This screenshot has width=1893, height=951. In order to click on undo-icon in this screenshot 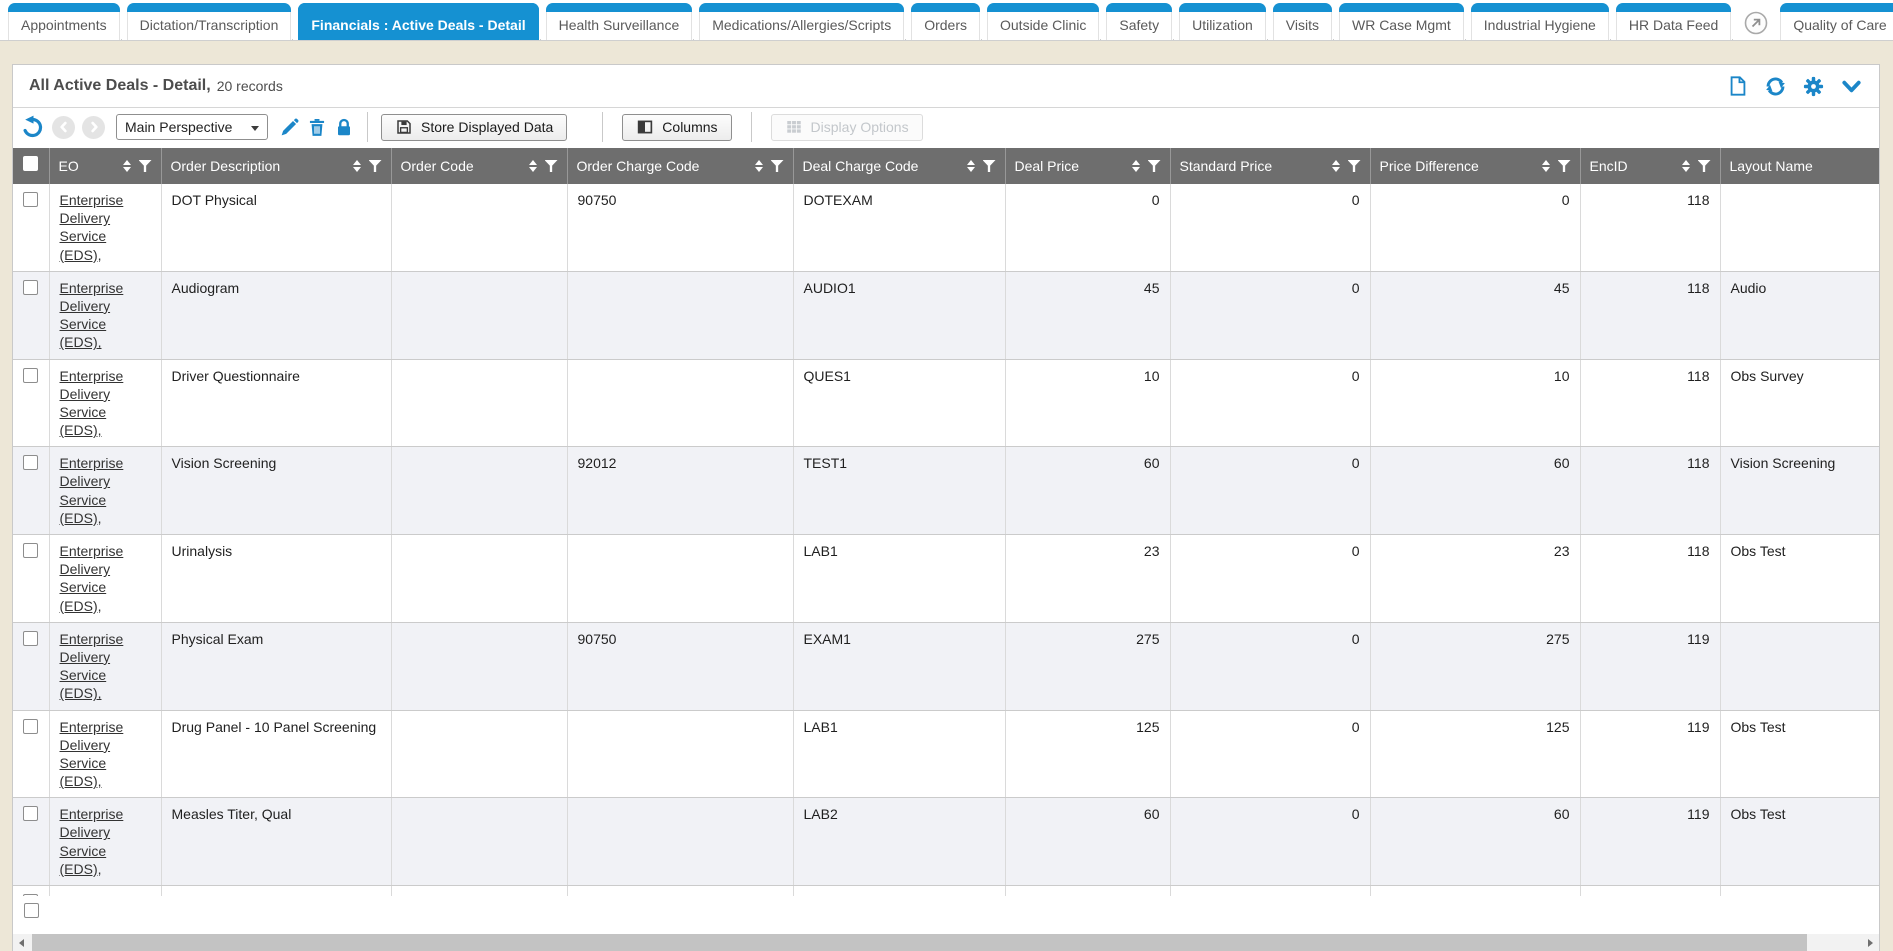, I will do `click(33, 127)`.